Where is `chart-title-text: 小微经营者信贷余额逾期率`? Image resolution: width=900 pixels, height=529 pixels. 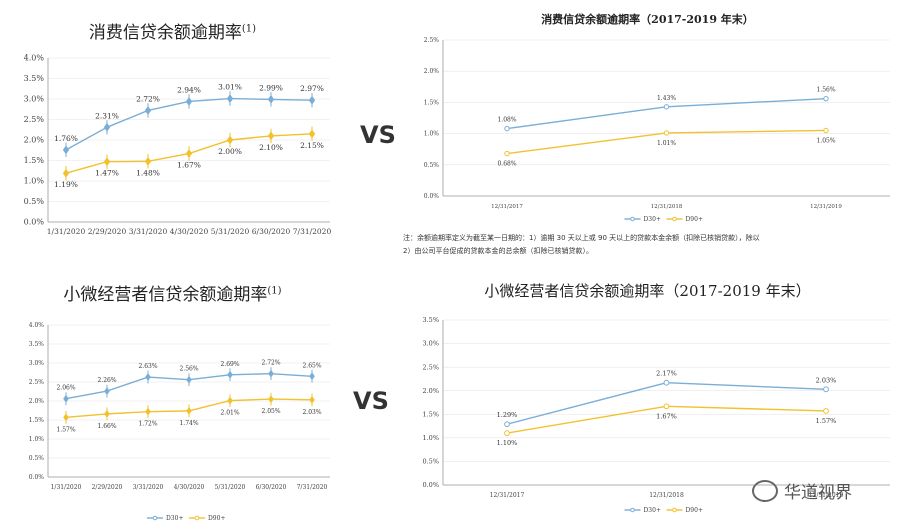
chart-title-text: 小微经营者信贷余额逾期率 is located at coordinates (165, 295).